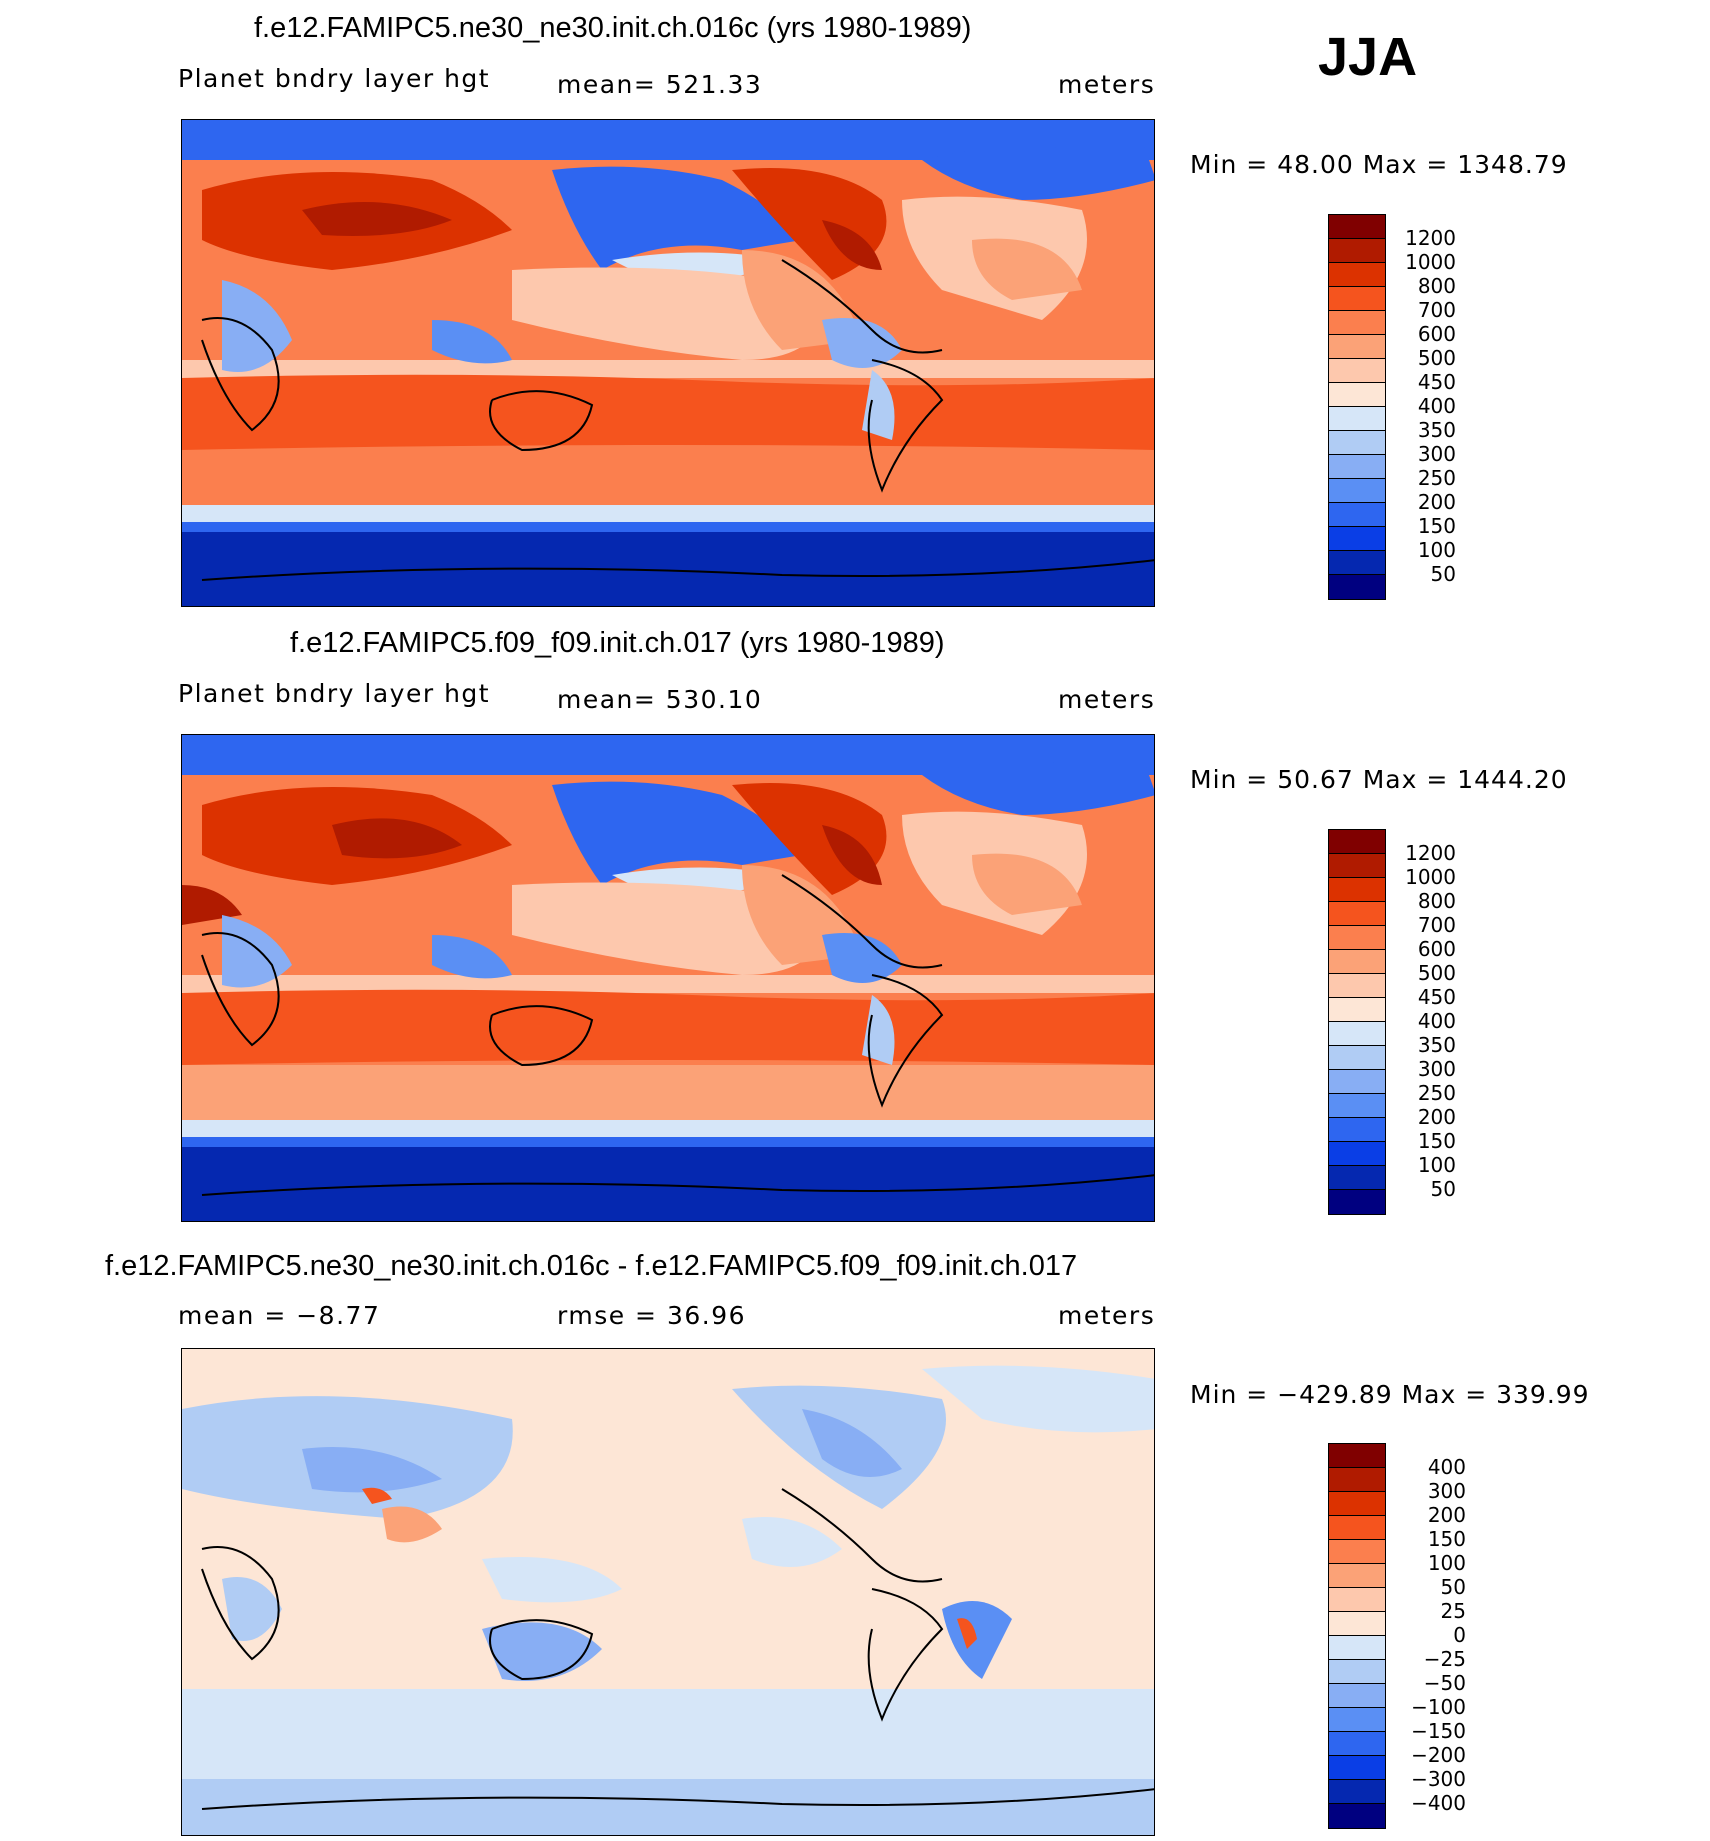 Image resolution: width=1710 pixels, height=1841 pixels. I want to click on panel2-minmax: Min = 50.67 Max = 1444.20, so click(1379, 779).